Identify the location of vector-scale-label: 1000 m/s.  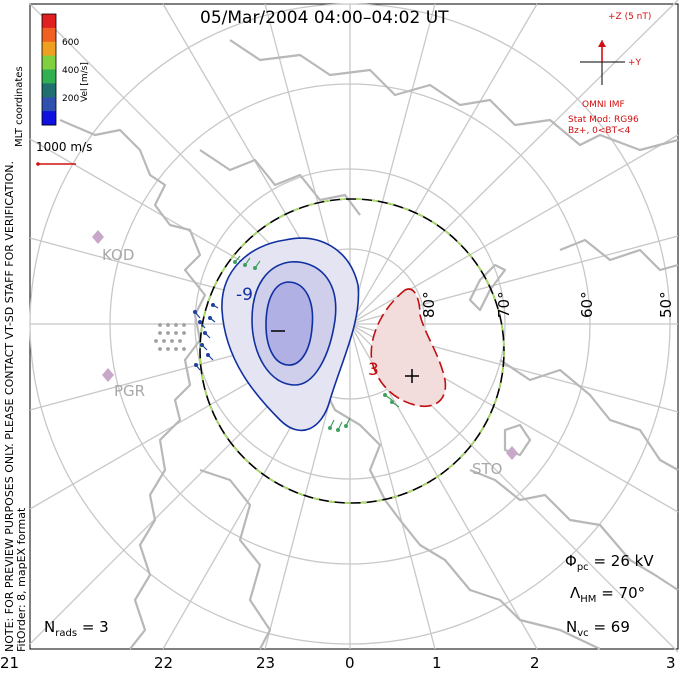
(64, 147).